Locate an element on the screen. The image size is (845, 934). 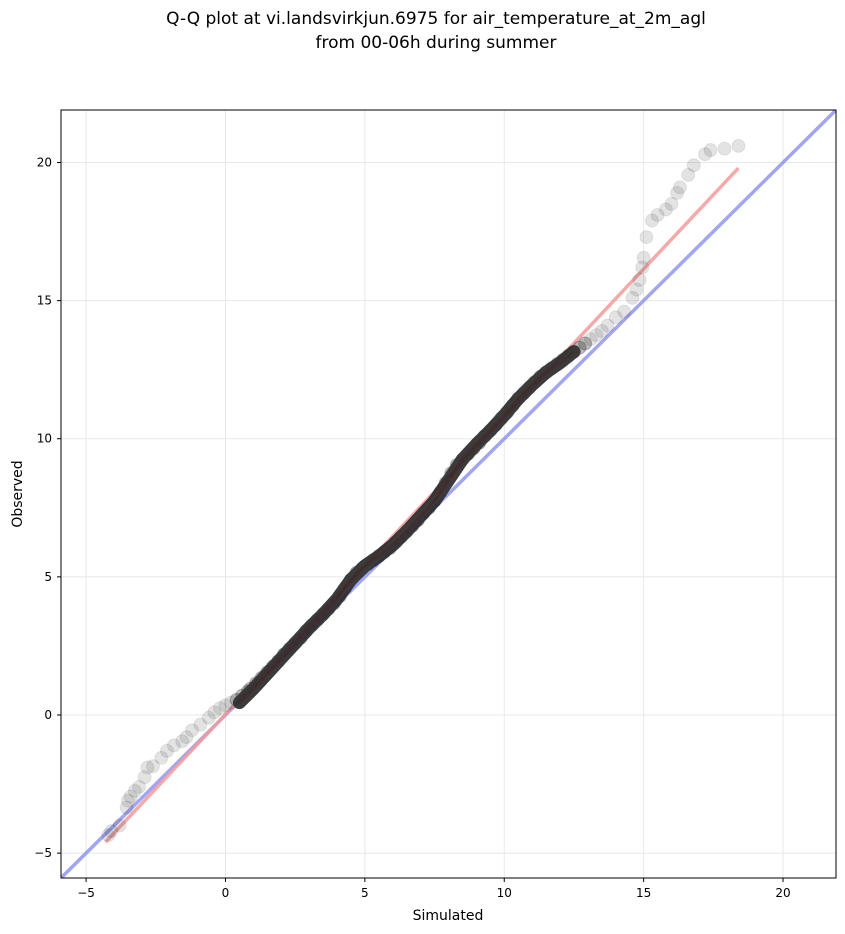
y-tick-label: 0 is located at coordinates (48, 715).